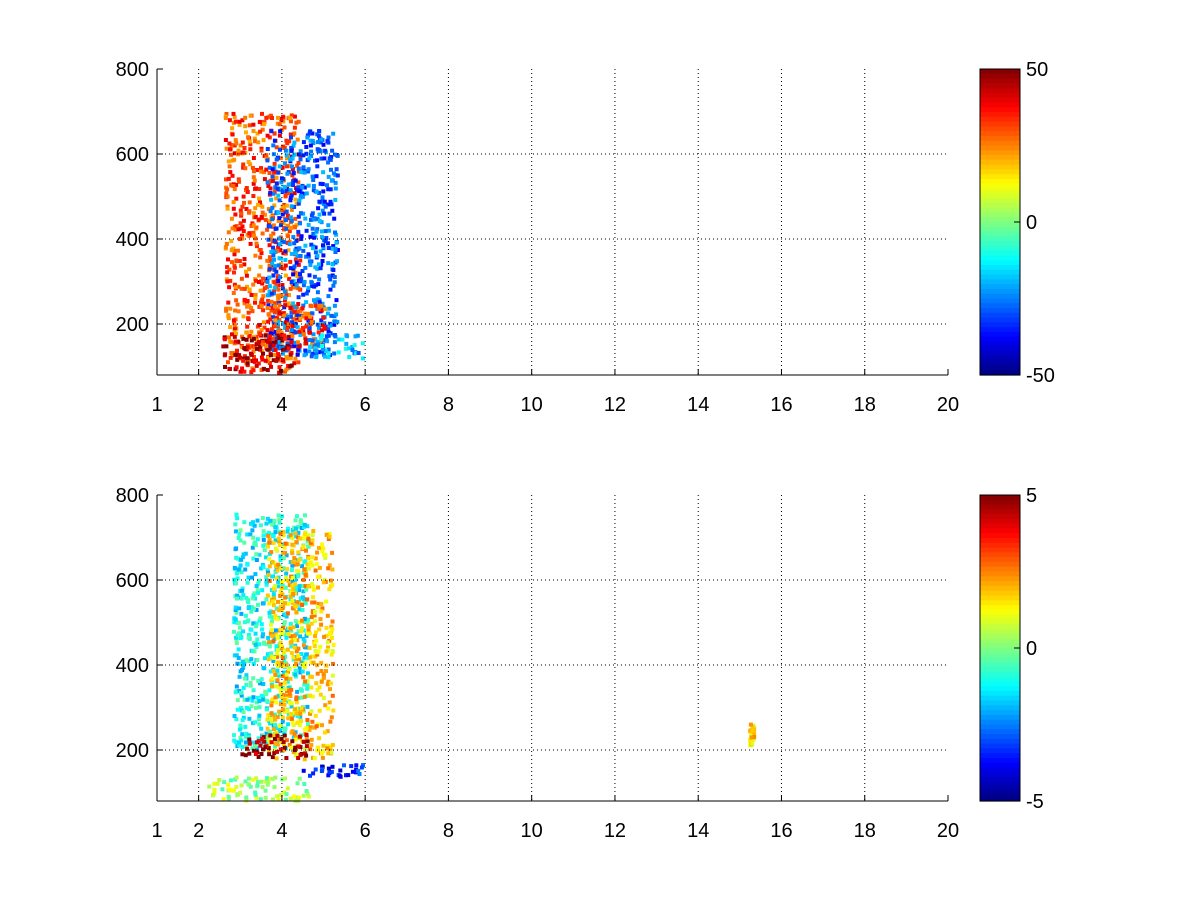 The height and width of the screenshot is (900, 1200). Describe the element at coordinates (752, 743) in the screenshot. I see `heatmap-feature-6-cell` at that location.